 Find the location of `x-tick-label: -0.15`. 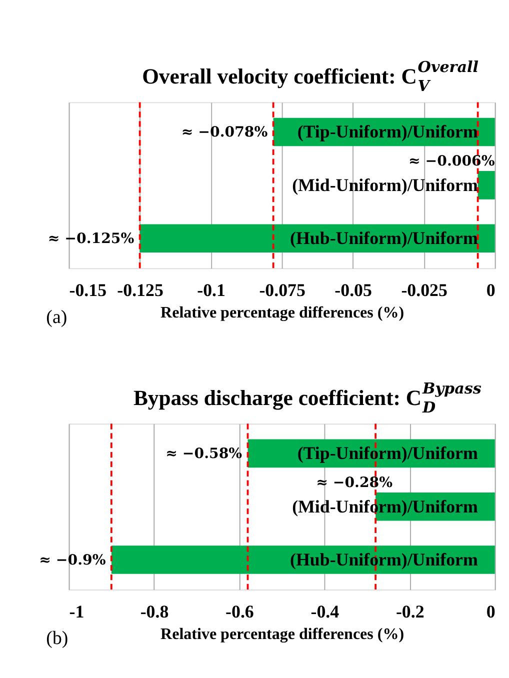

x-tick-label: -0.15 is located at coordinates (88, 290).